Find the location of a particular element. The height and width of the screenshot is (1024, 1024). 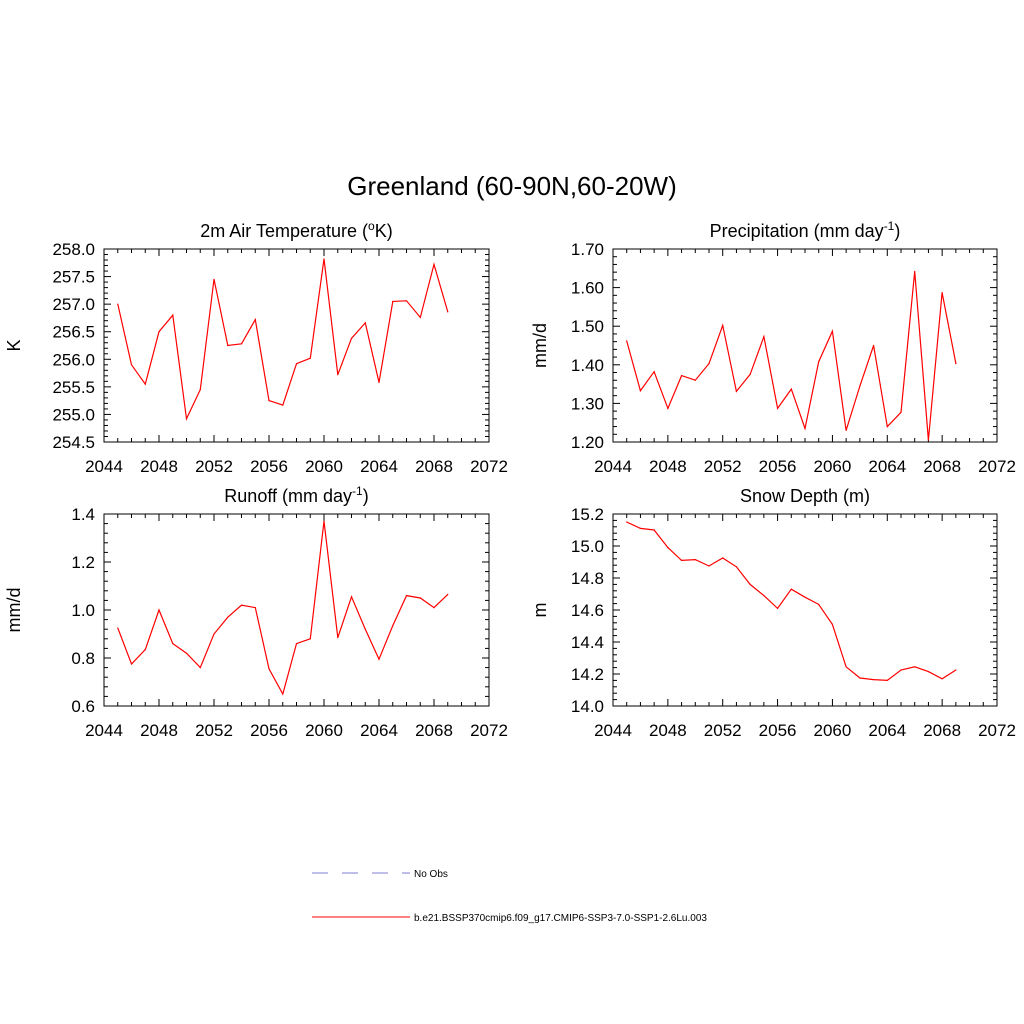

y-axis-label: m is located at coordinates (540, 610).